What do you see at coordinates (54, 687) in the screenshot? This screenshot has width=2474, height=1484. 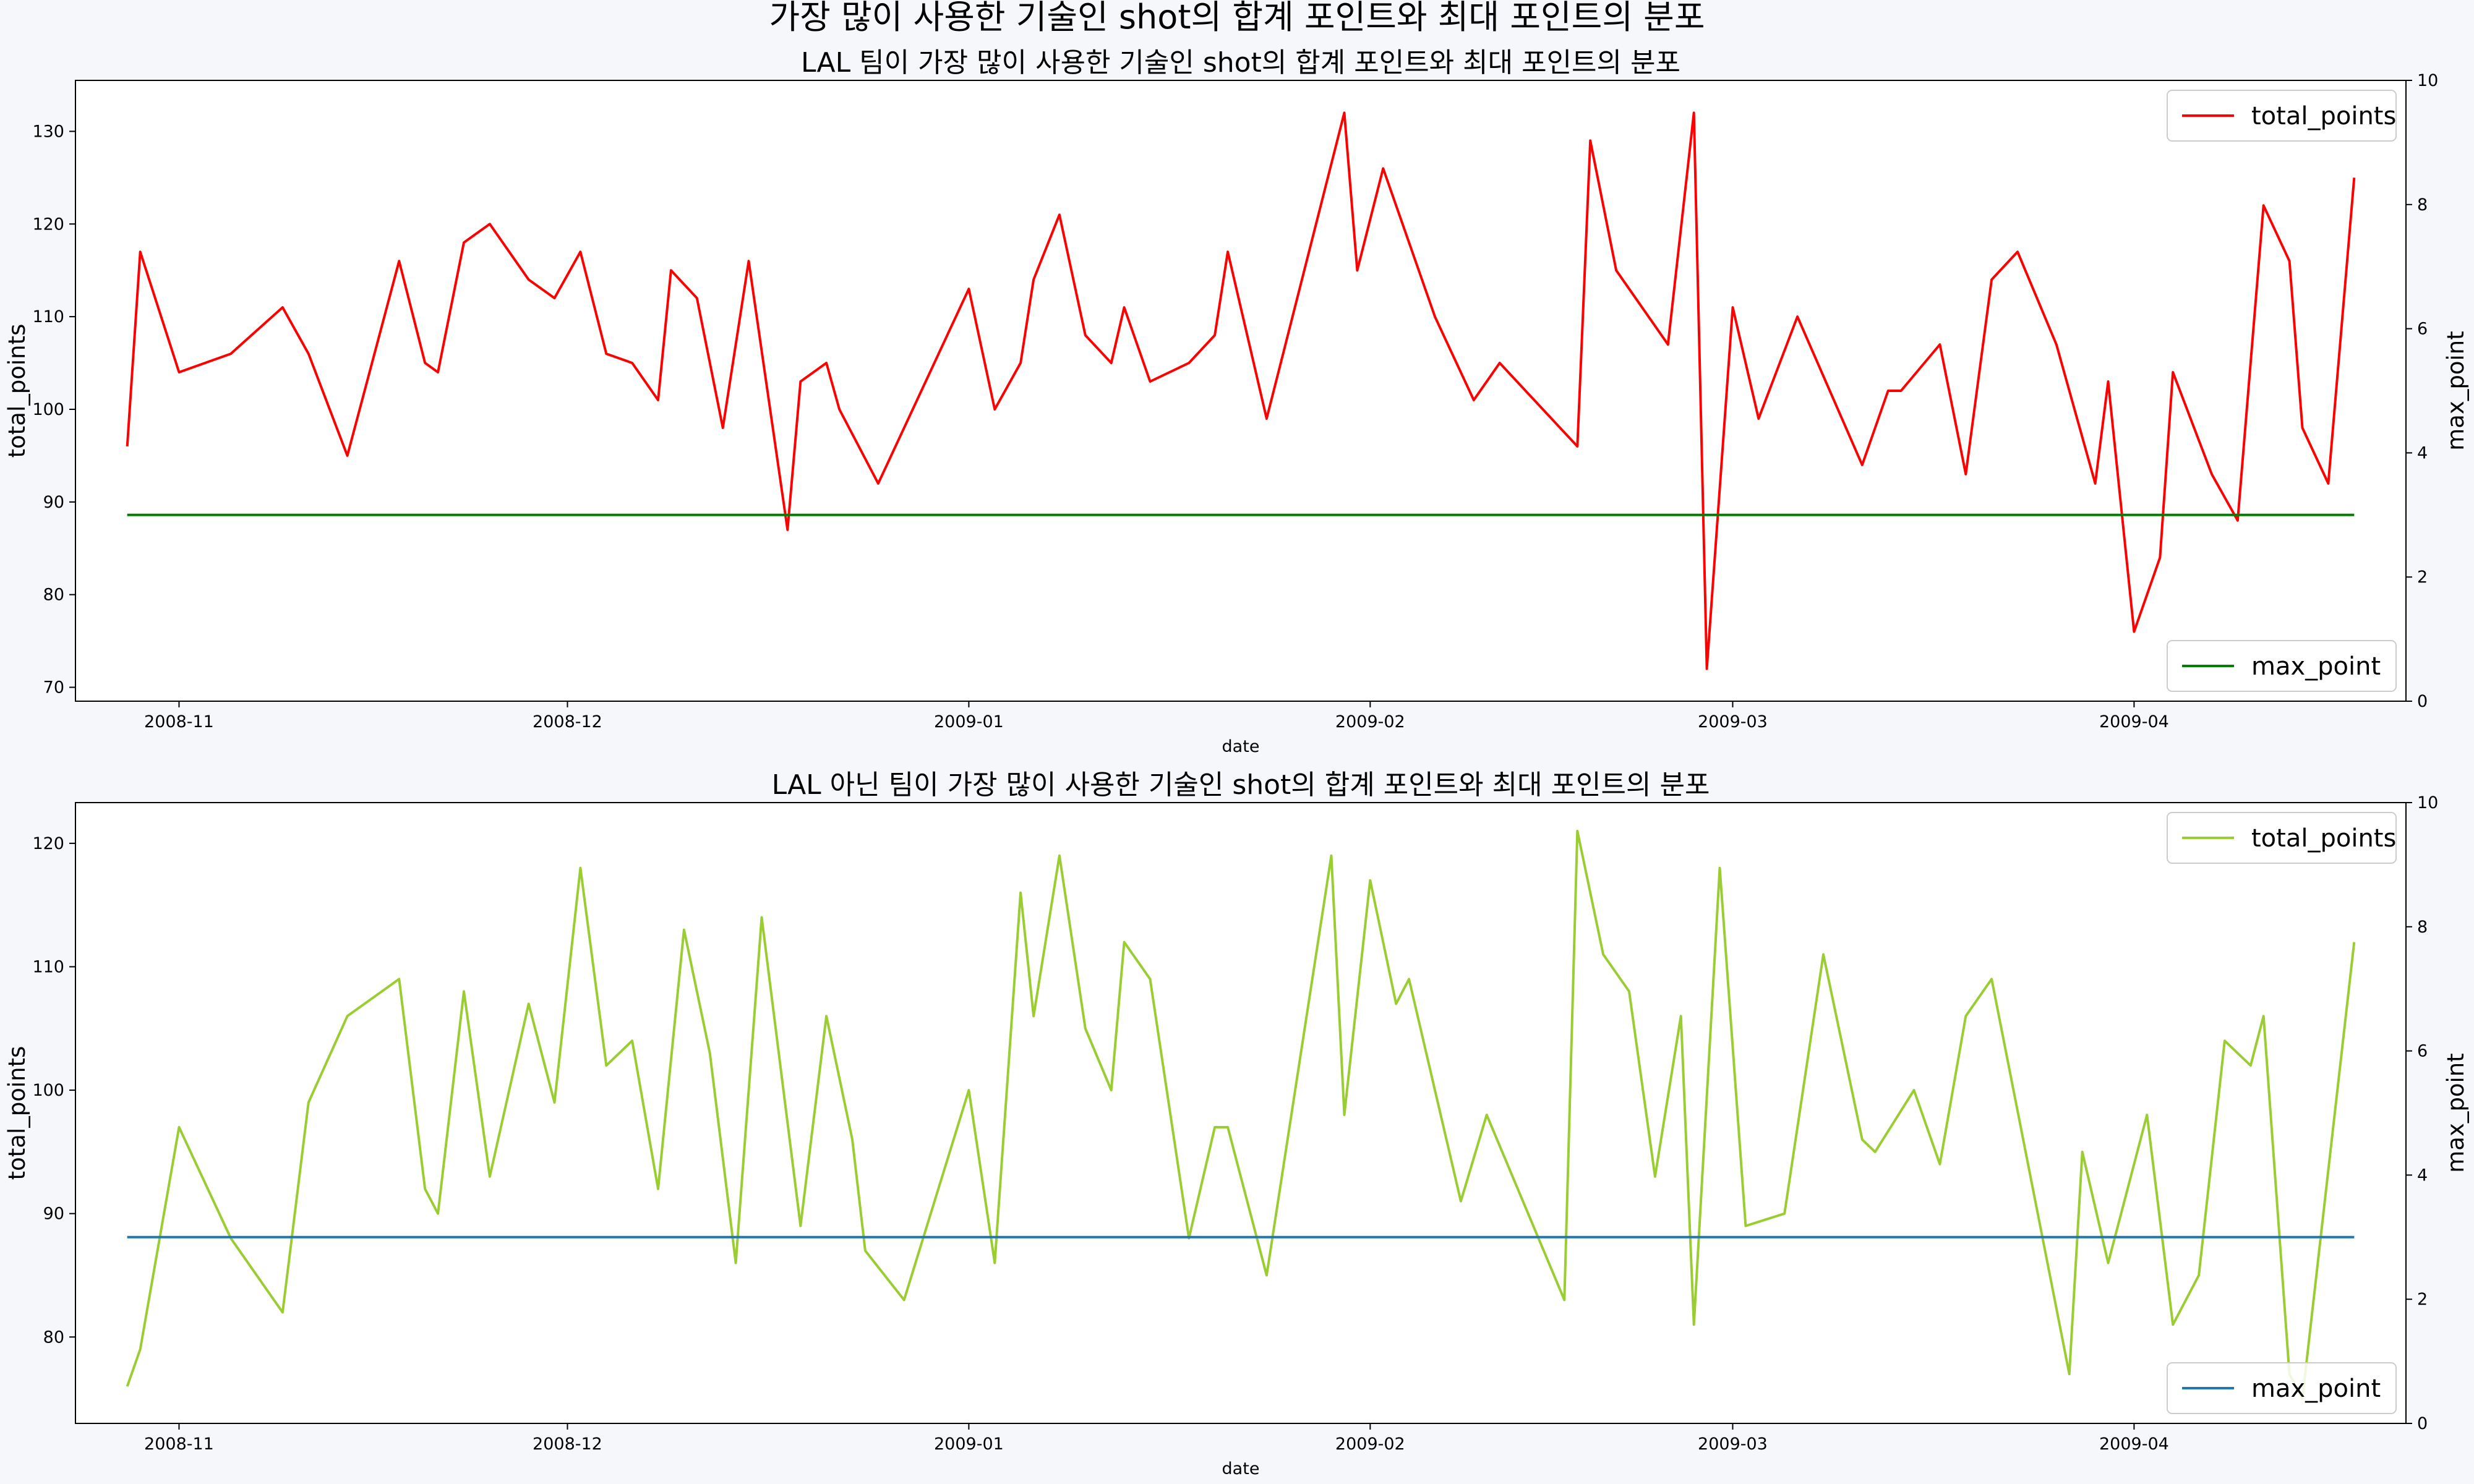 I see `y-tick-label: 70` at bounding box center [54, 687].